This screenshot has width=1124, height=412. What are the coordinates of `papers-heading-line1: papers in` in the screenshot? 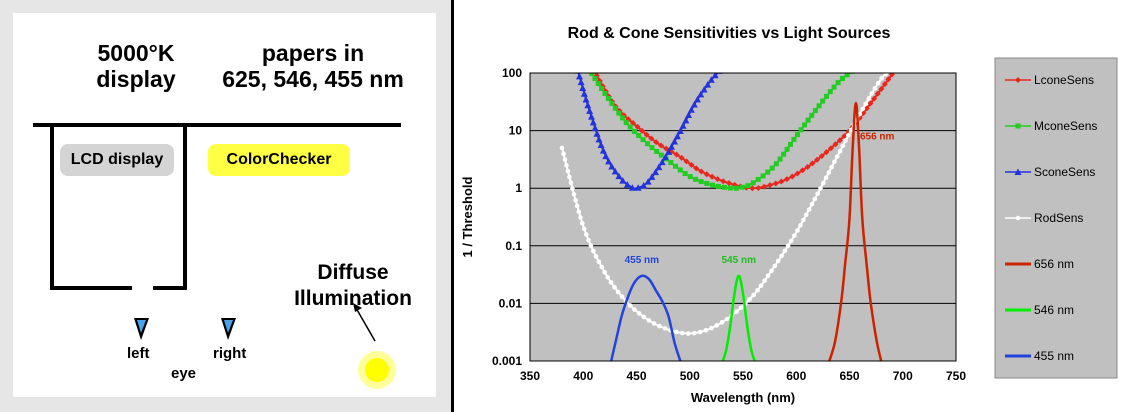 It's located at (313, 53).